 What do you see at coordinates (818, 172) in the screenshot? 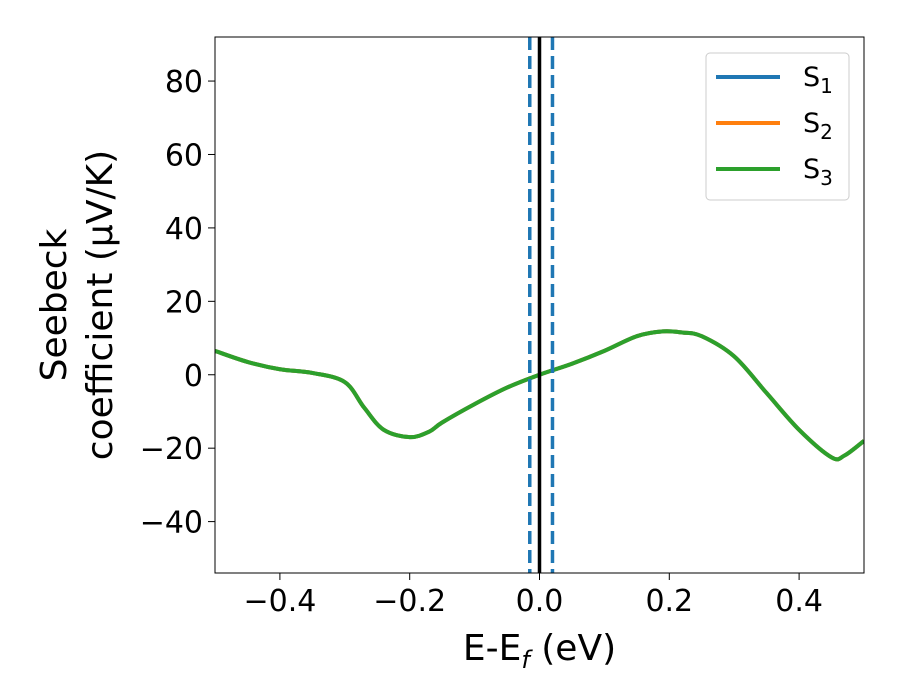
I see `legend-label-s3: S3` at bounding box center [818, 172].